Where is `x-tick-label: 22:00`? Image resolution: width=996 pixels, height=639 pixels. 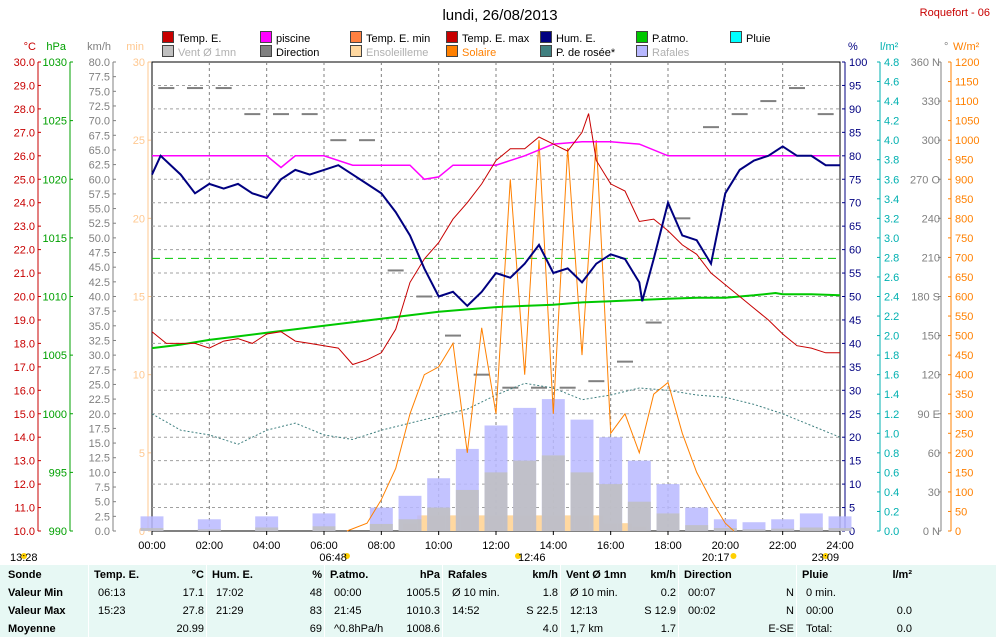 x-tick-label: 22:00 is located at coordinates (783, 546).